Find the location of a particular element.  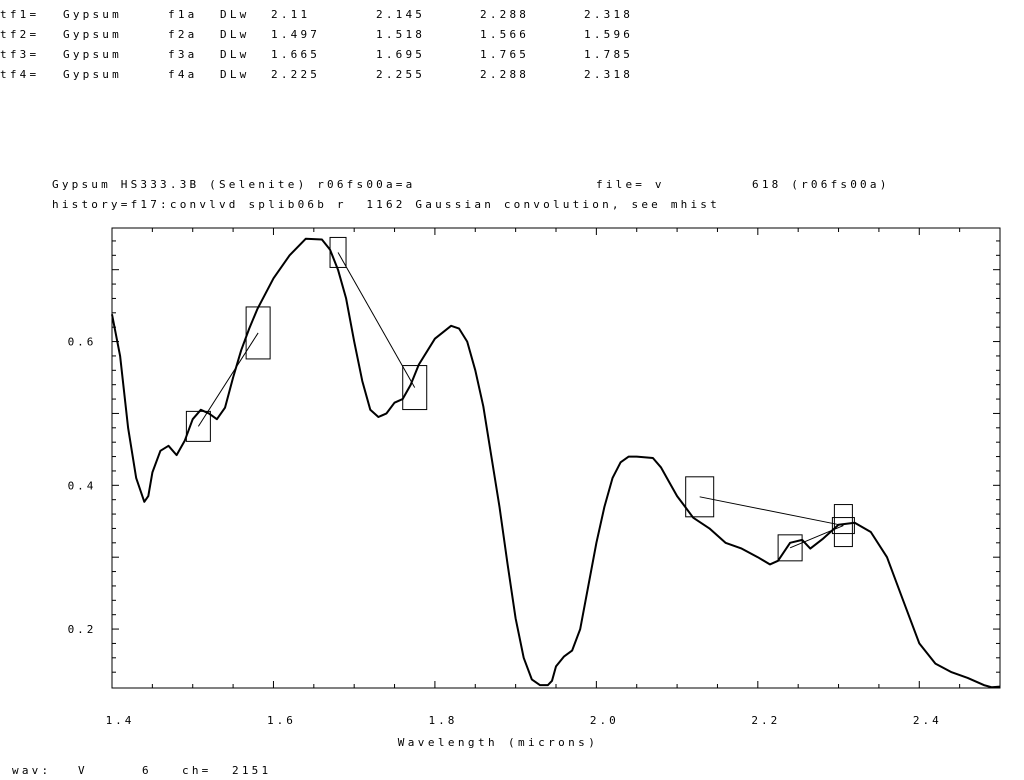

feature-value-1: 1.665 is located at coordinates (296, 54).